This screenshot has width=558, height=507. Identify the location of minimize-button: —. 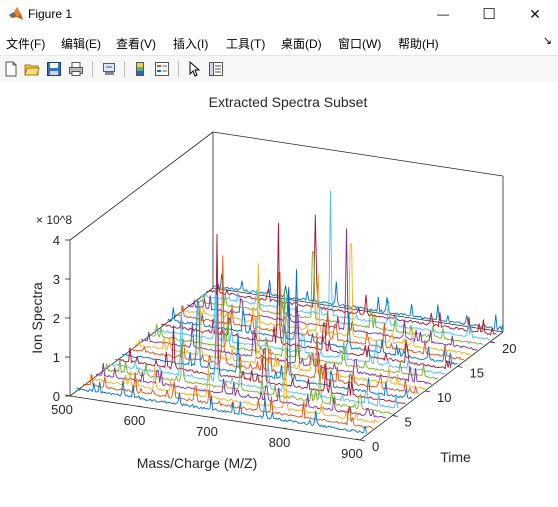
(443, 14).